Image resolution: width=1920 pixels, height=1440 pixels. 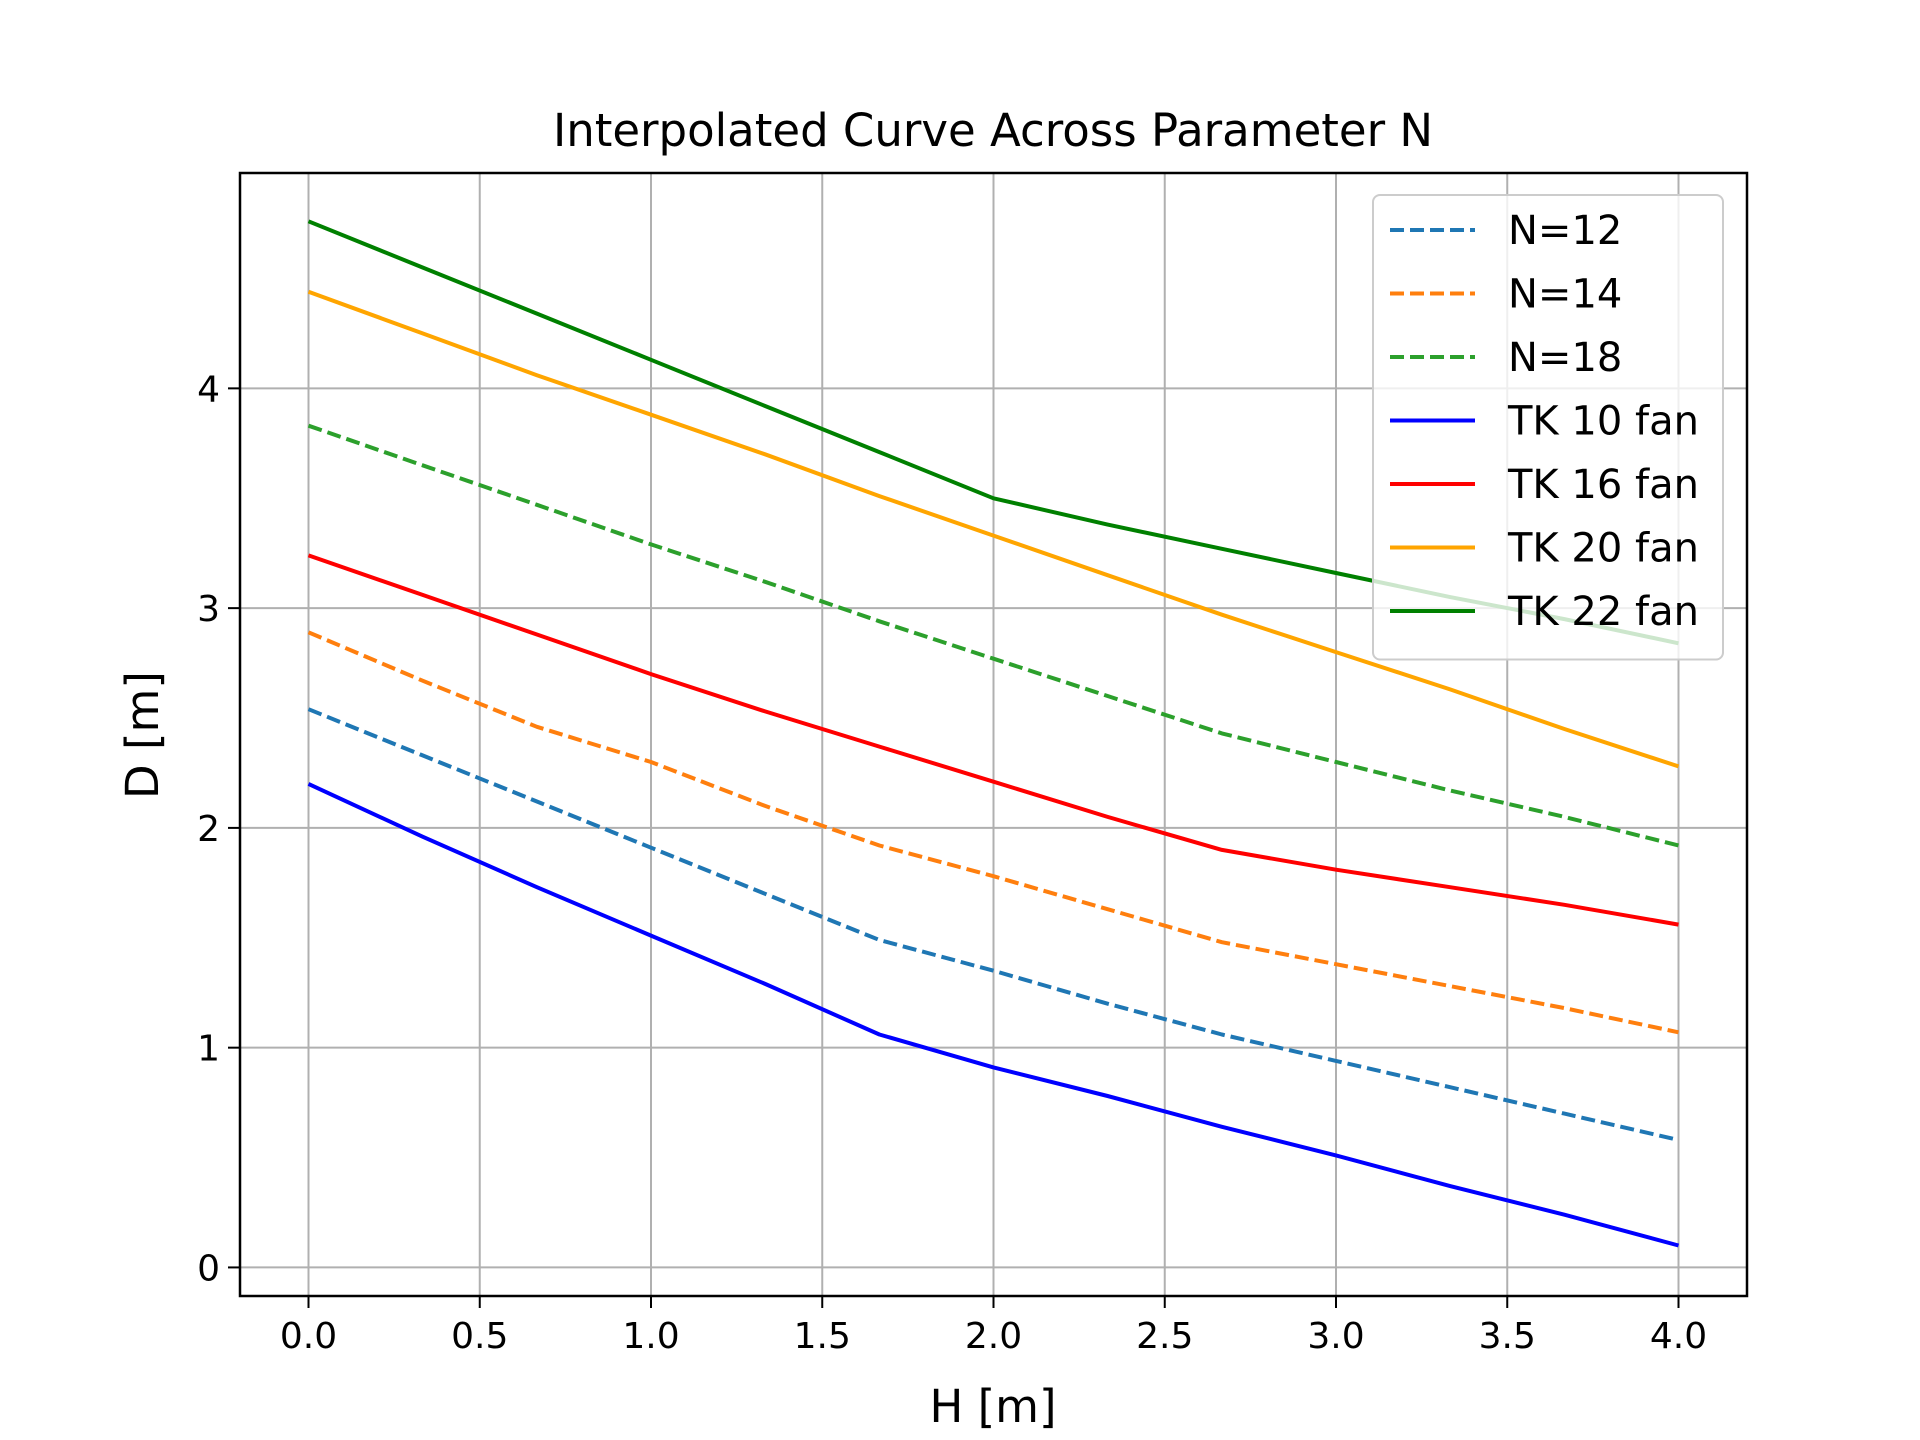 What do you see at coordinates (1335, 1336) in the screenshot?
I see `x-tick-label: 3.0` at bounding box center [1335, 1336].